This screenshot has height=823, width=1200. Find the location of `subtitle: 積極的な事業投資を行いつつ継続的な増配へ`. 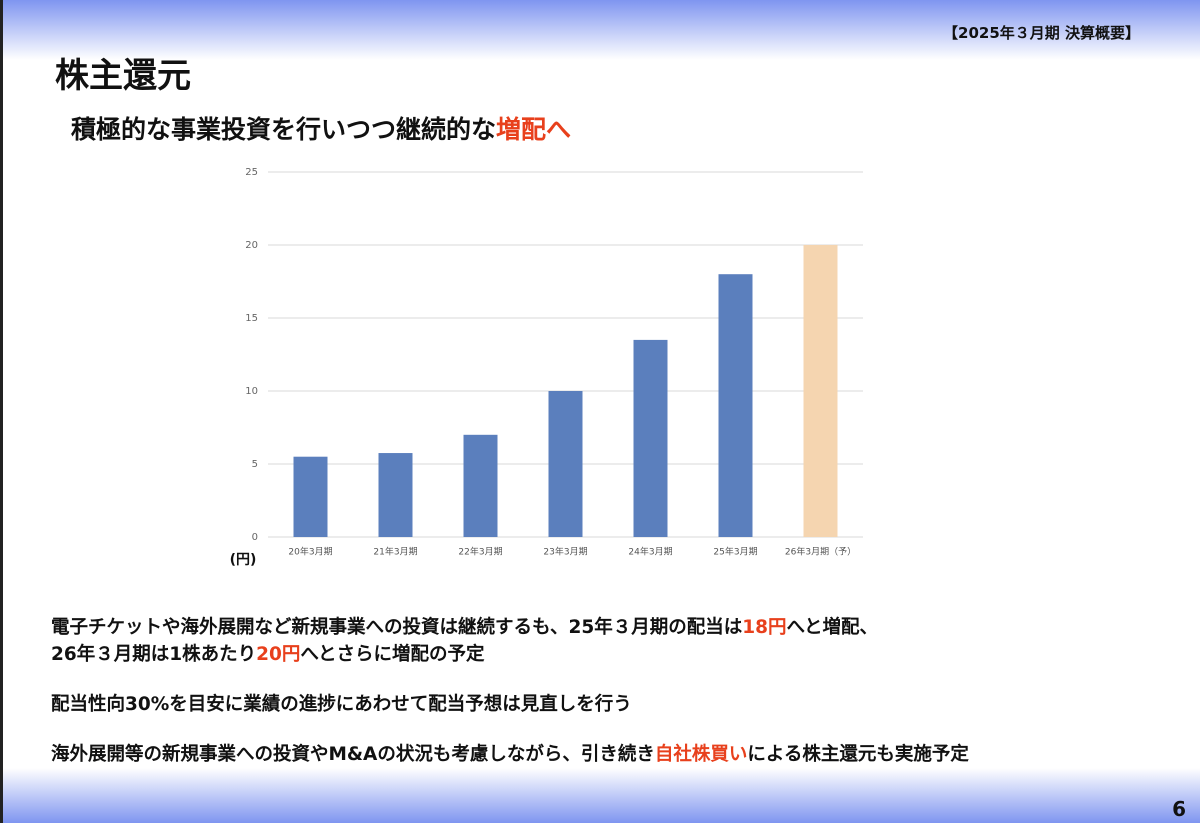

subtitle: 積極的な事業投資を行いつつ継続的な増配へ is located at coordinates (321, 128).